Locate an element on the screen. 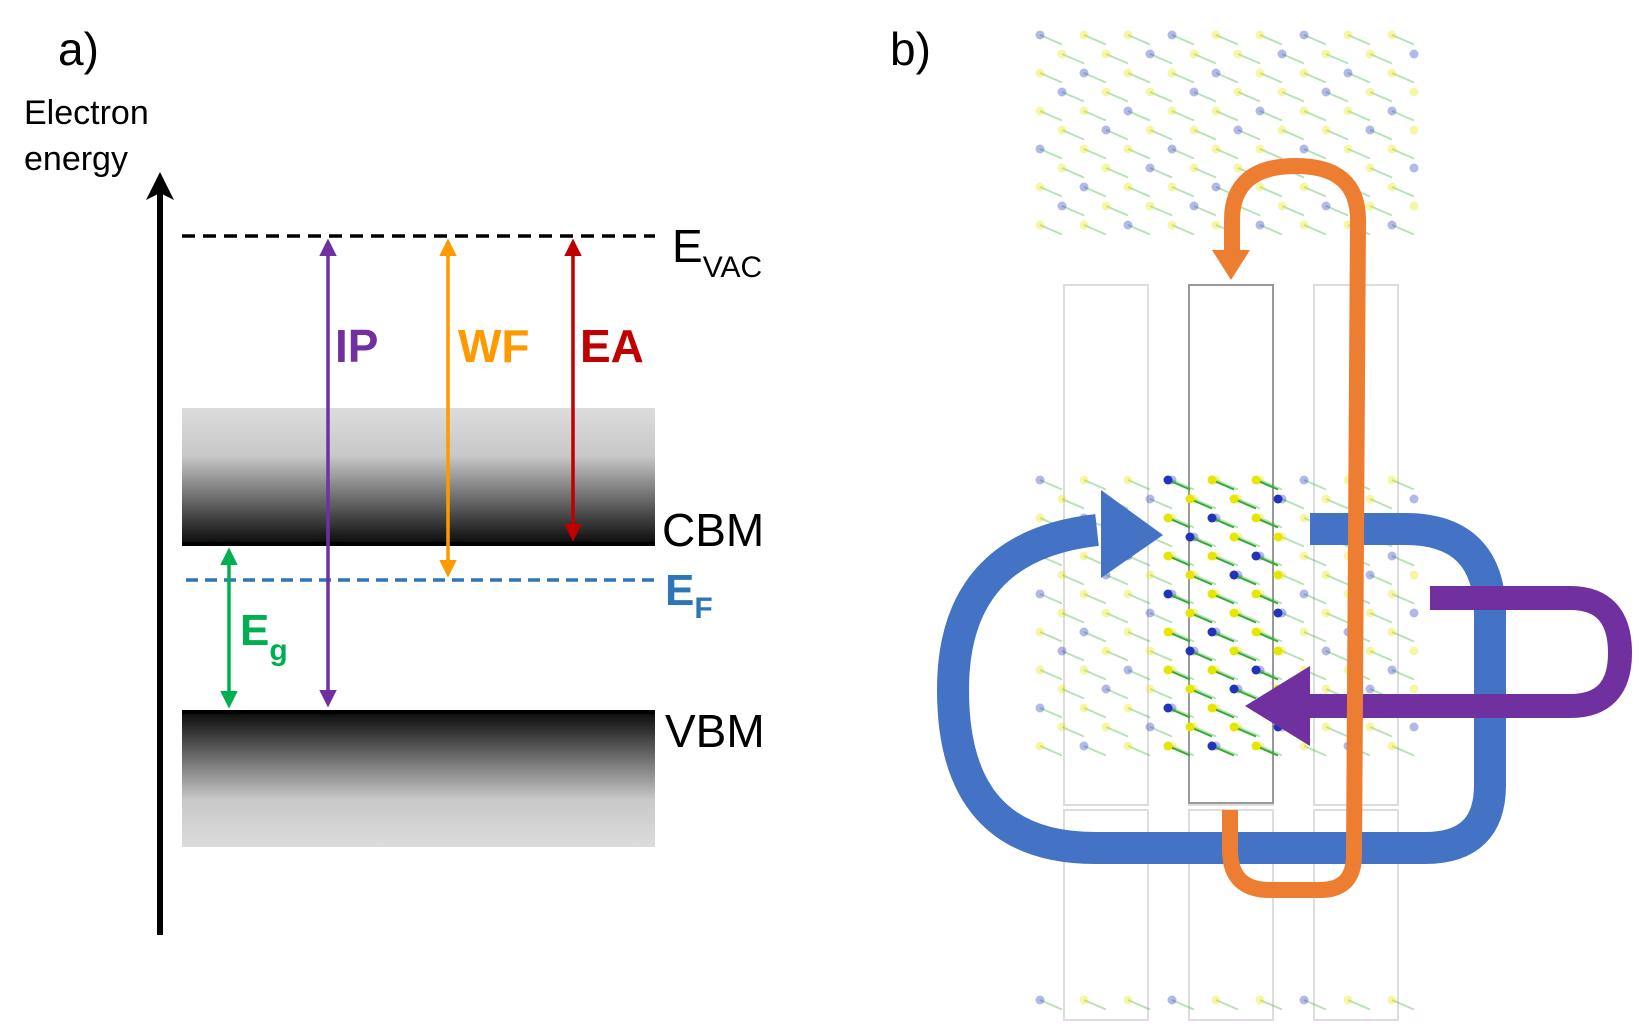 This screenshot has height=1035, width=1639. panel-b-label: b) is located at coordinates (910, 49).